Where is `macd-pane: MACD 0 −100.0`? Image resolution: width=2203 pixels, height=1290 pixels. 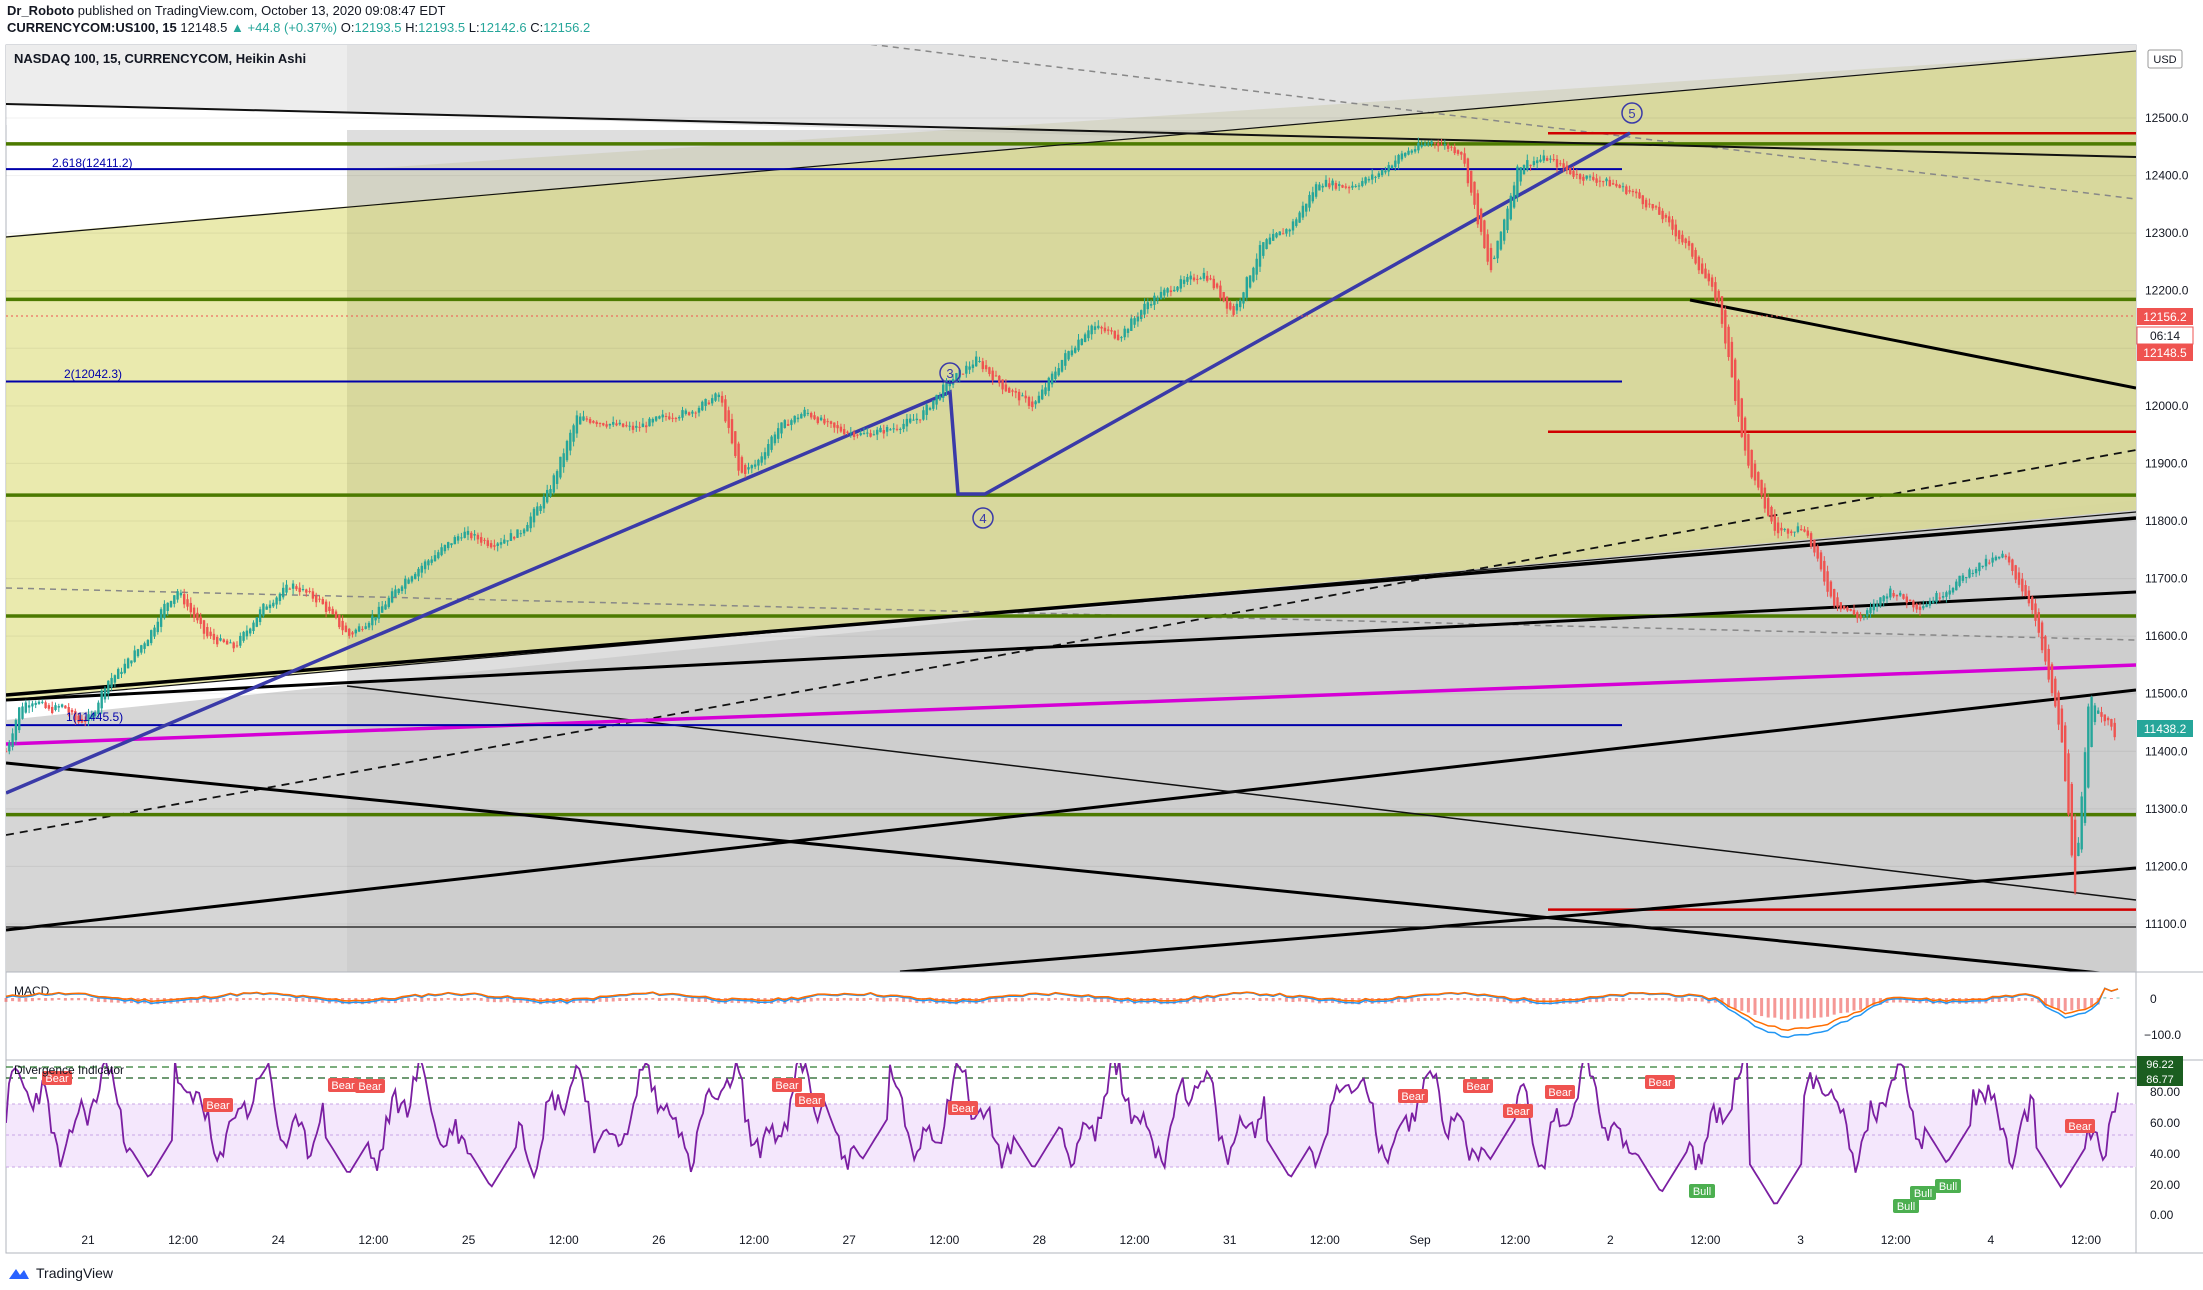 macd-pane: MACD 0 −100.0 is located at coordinates (1093, 1013).